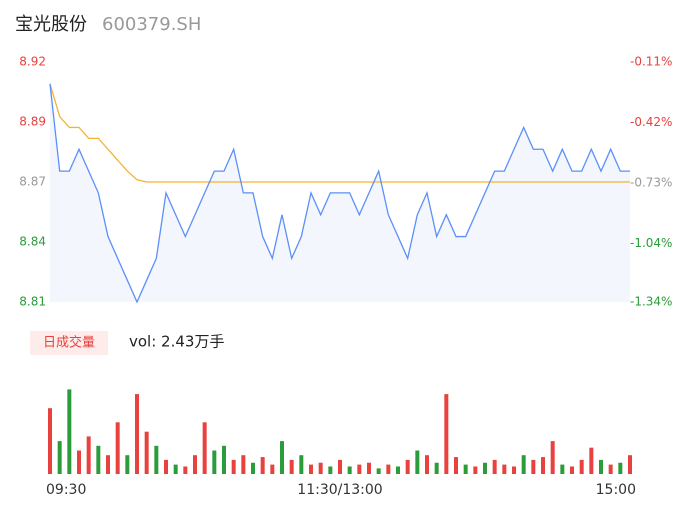 This screenshot has height=524, width=686. What do you see at coordinates (32, 62) in the screenshot?
I see `y-tick-label: 8.92` at bounding box center [32, 62].